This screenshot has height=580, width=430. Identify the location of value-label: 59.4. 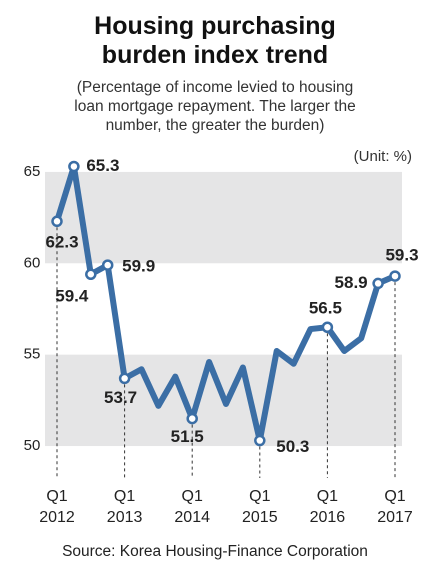
(72, 296).